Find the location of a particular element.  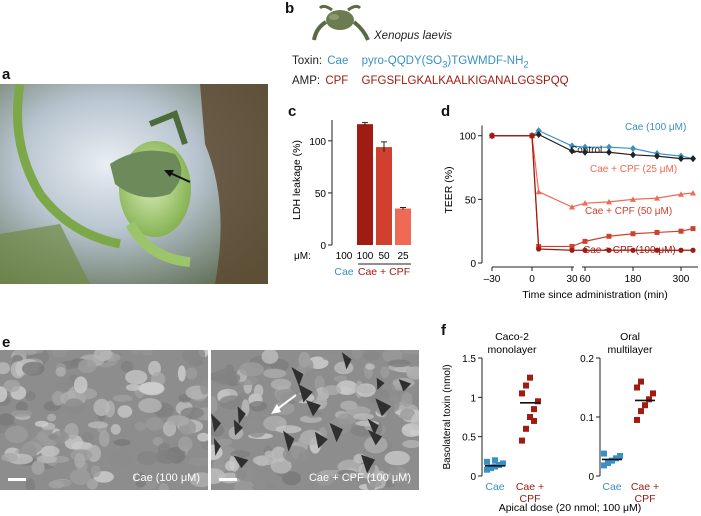

chart-f-footer: Apical dose (20 nmol; 100 μM) is located at coordinates (570, 508).